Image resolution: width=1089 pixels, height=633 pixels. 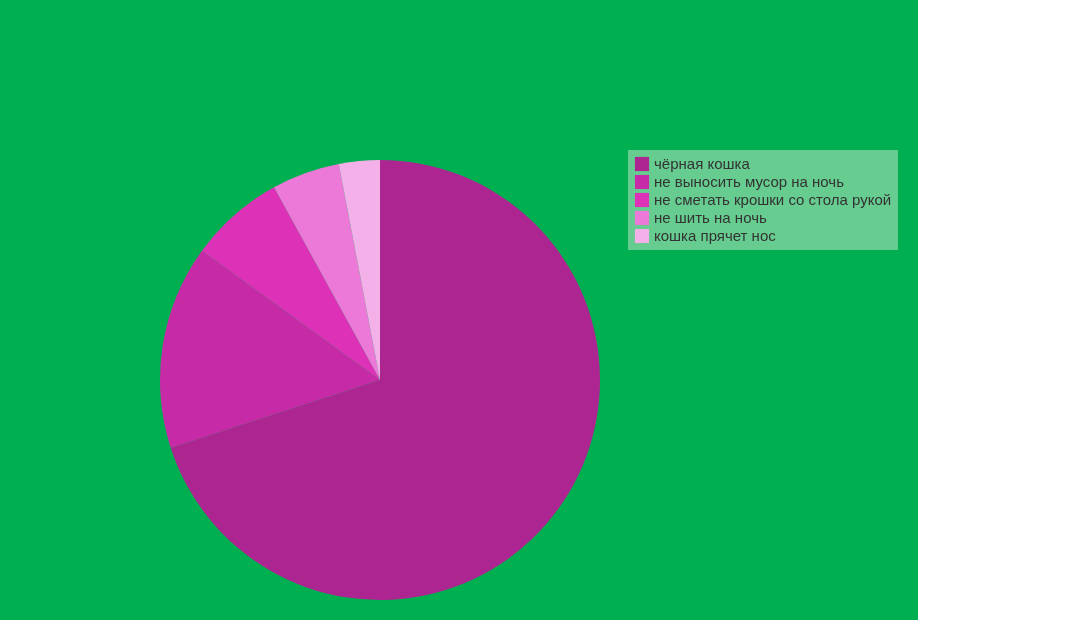 What do you see at coordinates (710, 217) in the screenshot?
I see `legend-label: не шить на ночь` at bounding box center [710, 217].